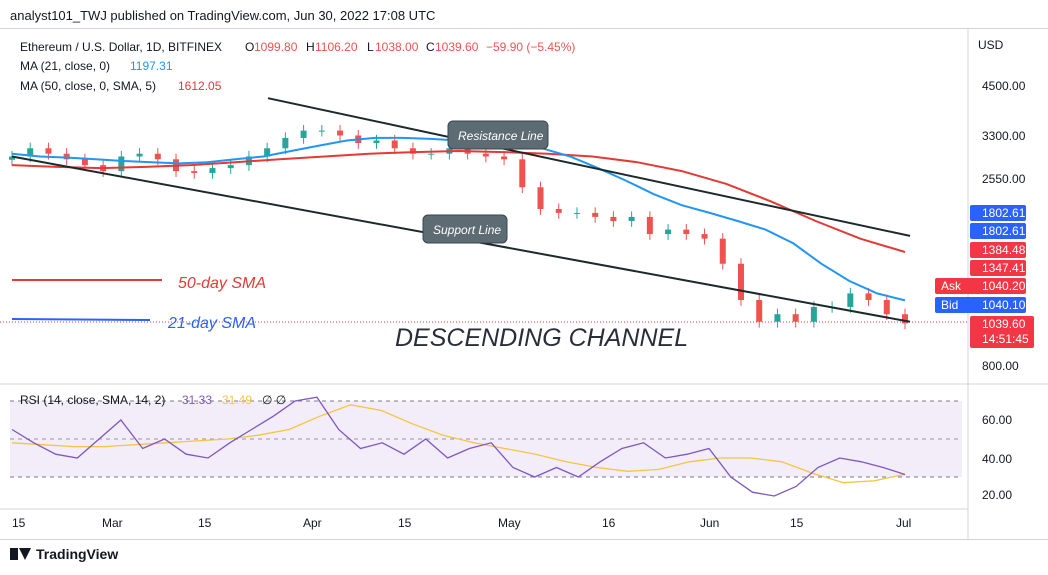 This screenshot has width=1048, height=575. Describe the element at coordinates (997, 420) in the screenshot. I see `rsi-tick-60: 60.00` at that location.